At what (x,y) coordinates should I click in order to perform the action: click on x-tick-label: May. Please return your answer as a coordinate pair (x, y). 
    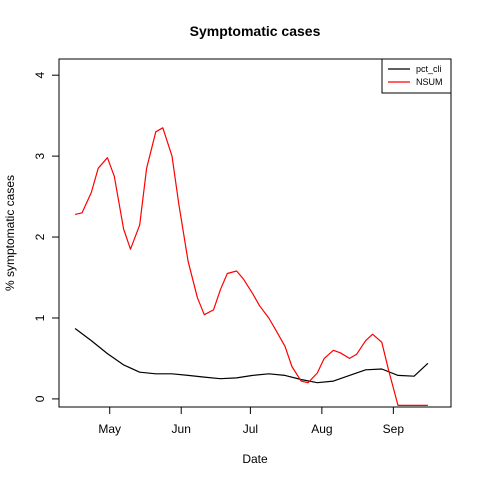
    Looking at the image, I should click on (109, 429).